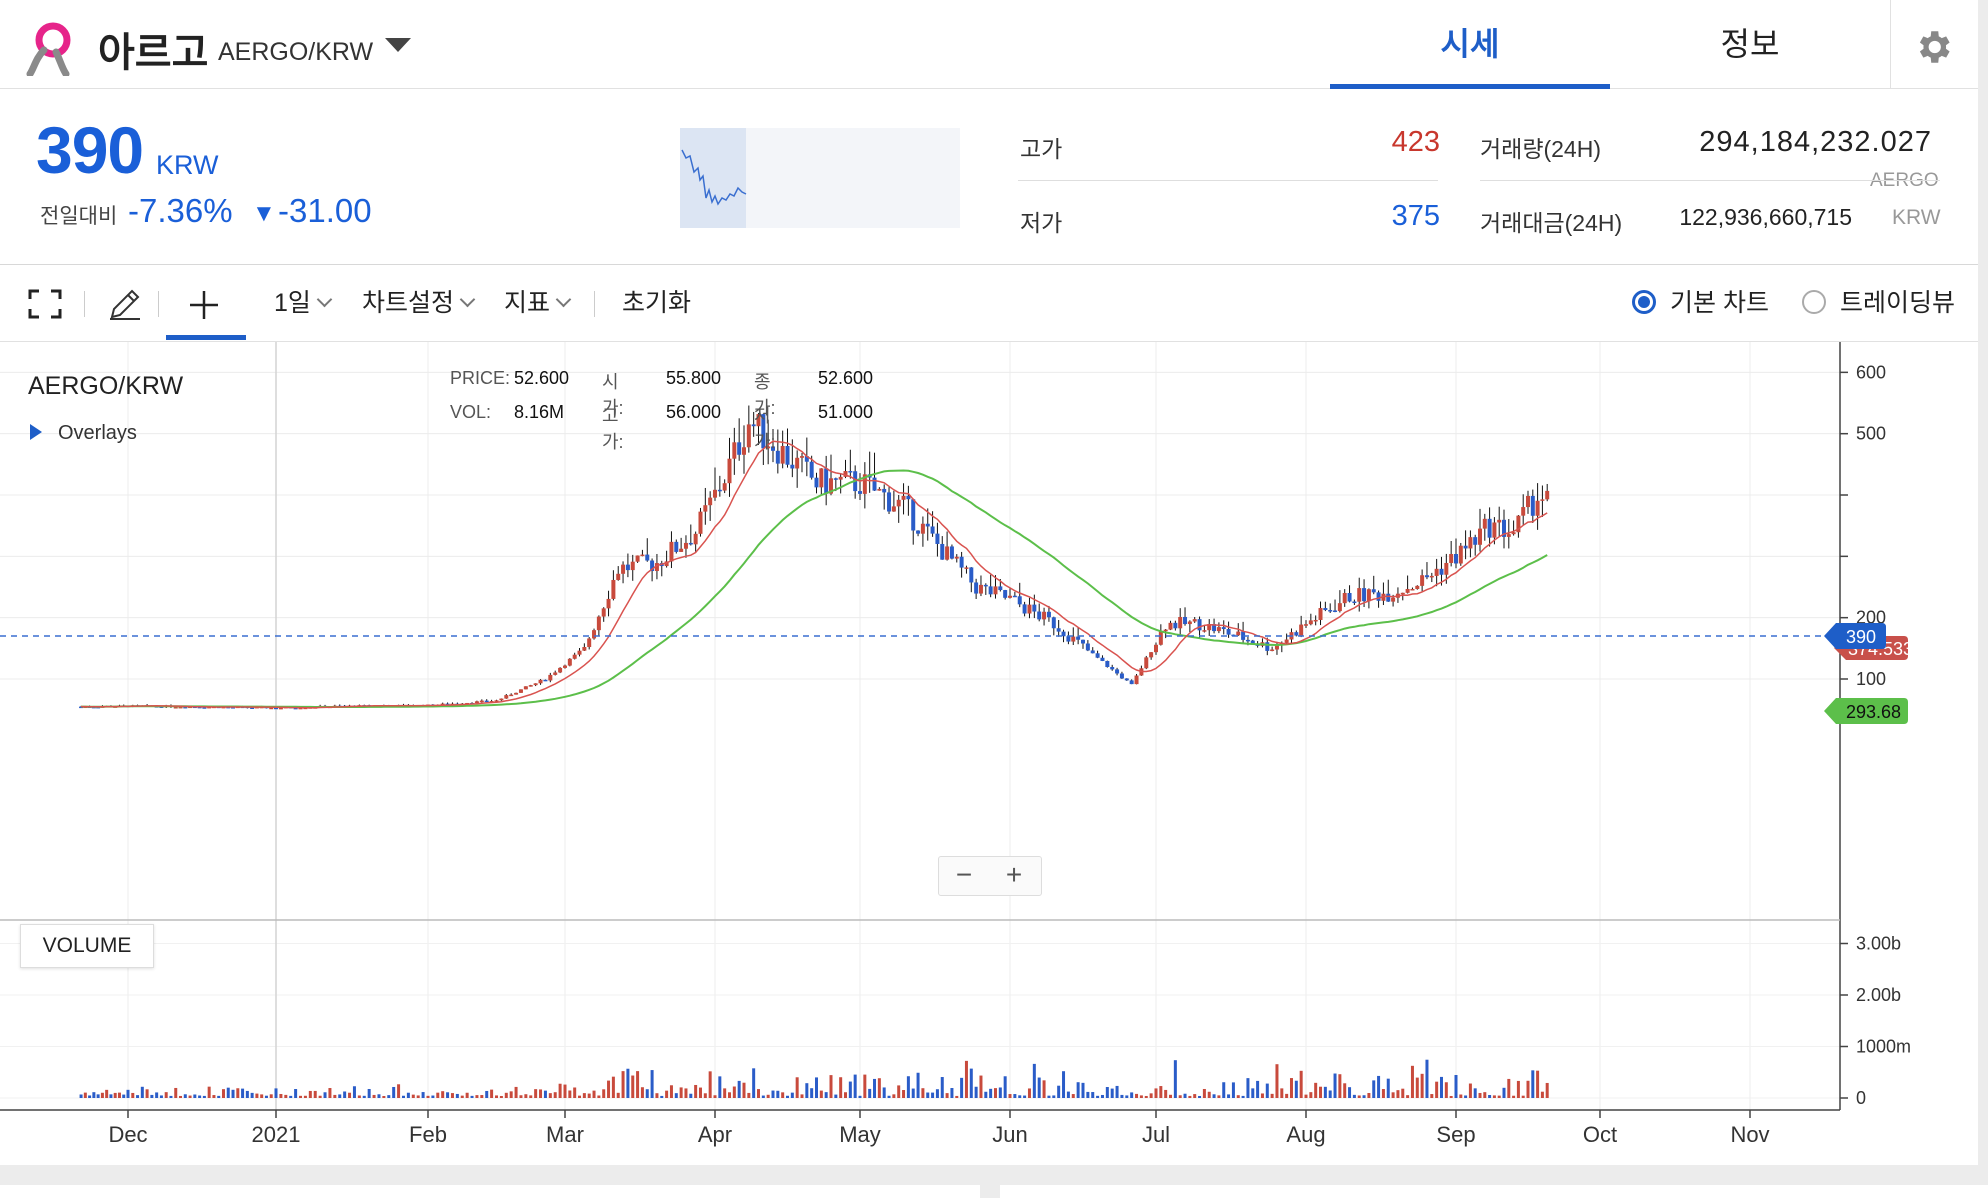 This screenshot has width=1988, height=1198. I want to click on high-label: 고가, so click(1041, 149).